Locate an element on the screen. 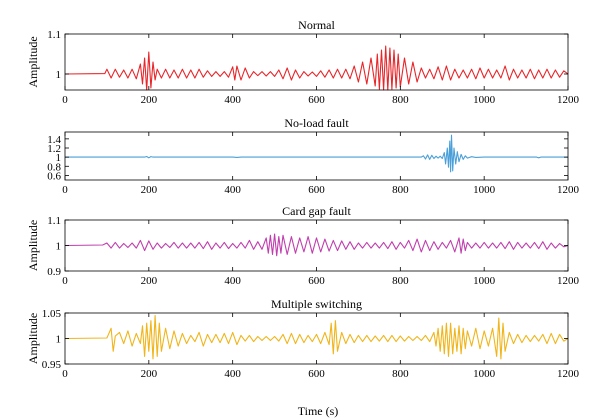  y-tick-label: 0.6 is located at coordinates (54, 176).